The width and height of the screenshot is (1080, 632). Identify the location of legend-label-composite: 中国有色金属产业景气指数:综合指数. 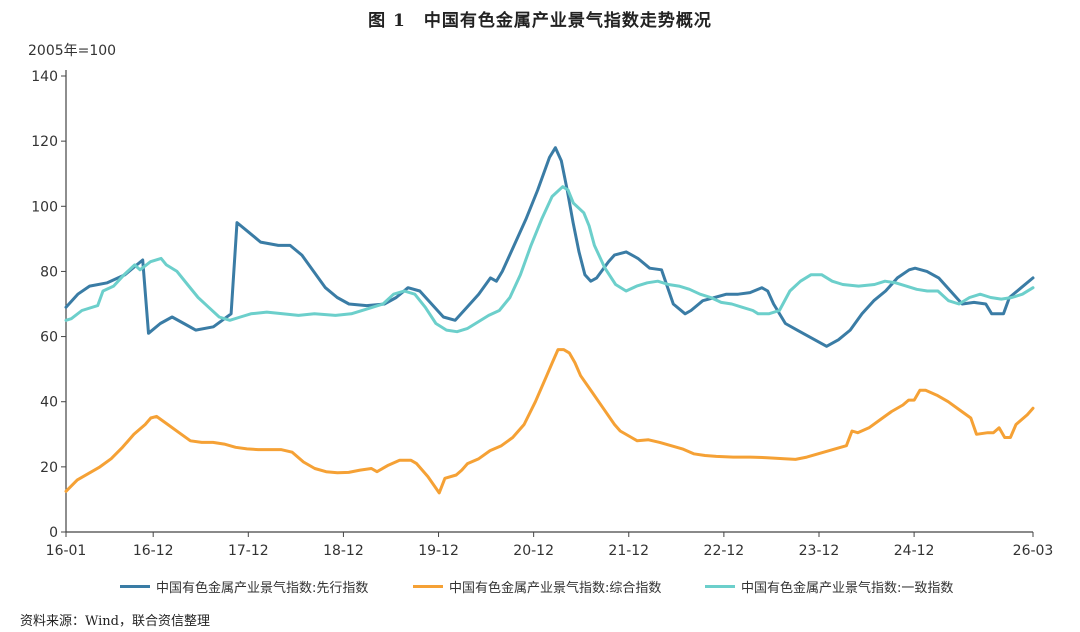
(555, 588).